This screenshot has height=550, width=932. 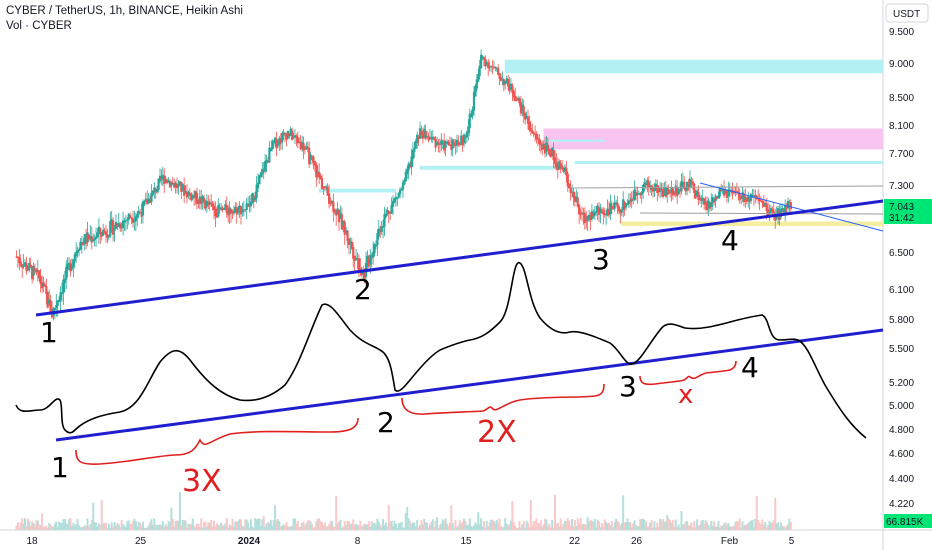 I want to click on sketch-label-1: 1, so click(x=60, y=467).